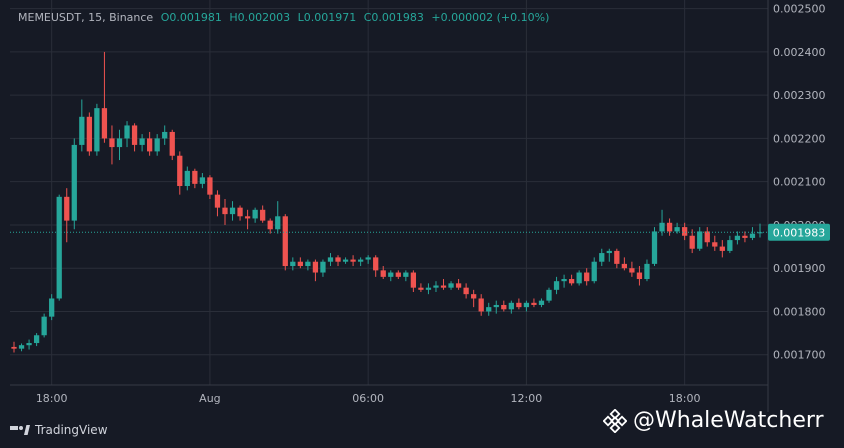 This screenshot has height=448, width=844. I want to click on tradingview-icon, so click(20, 430).